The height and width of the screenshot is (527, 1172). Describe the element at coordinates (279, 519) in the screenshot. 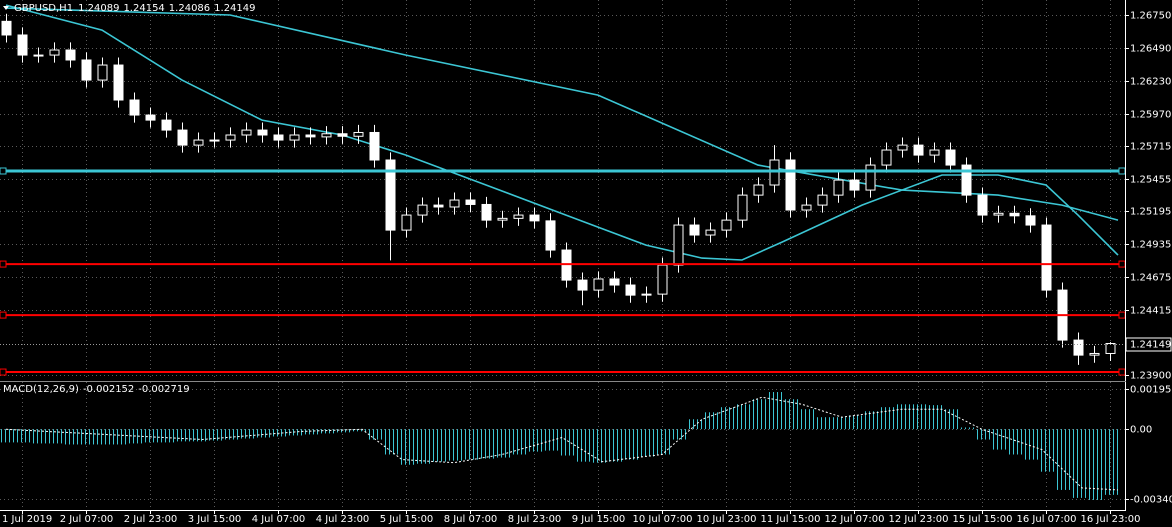

I see `x-tick-label: 4 Jul 07:00` at that location.